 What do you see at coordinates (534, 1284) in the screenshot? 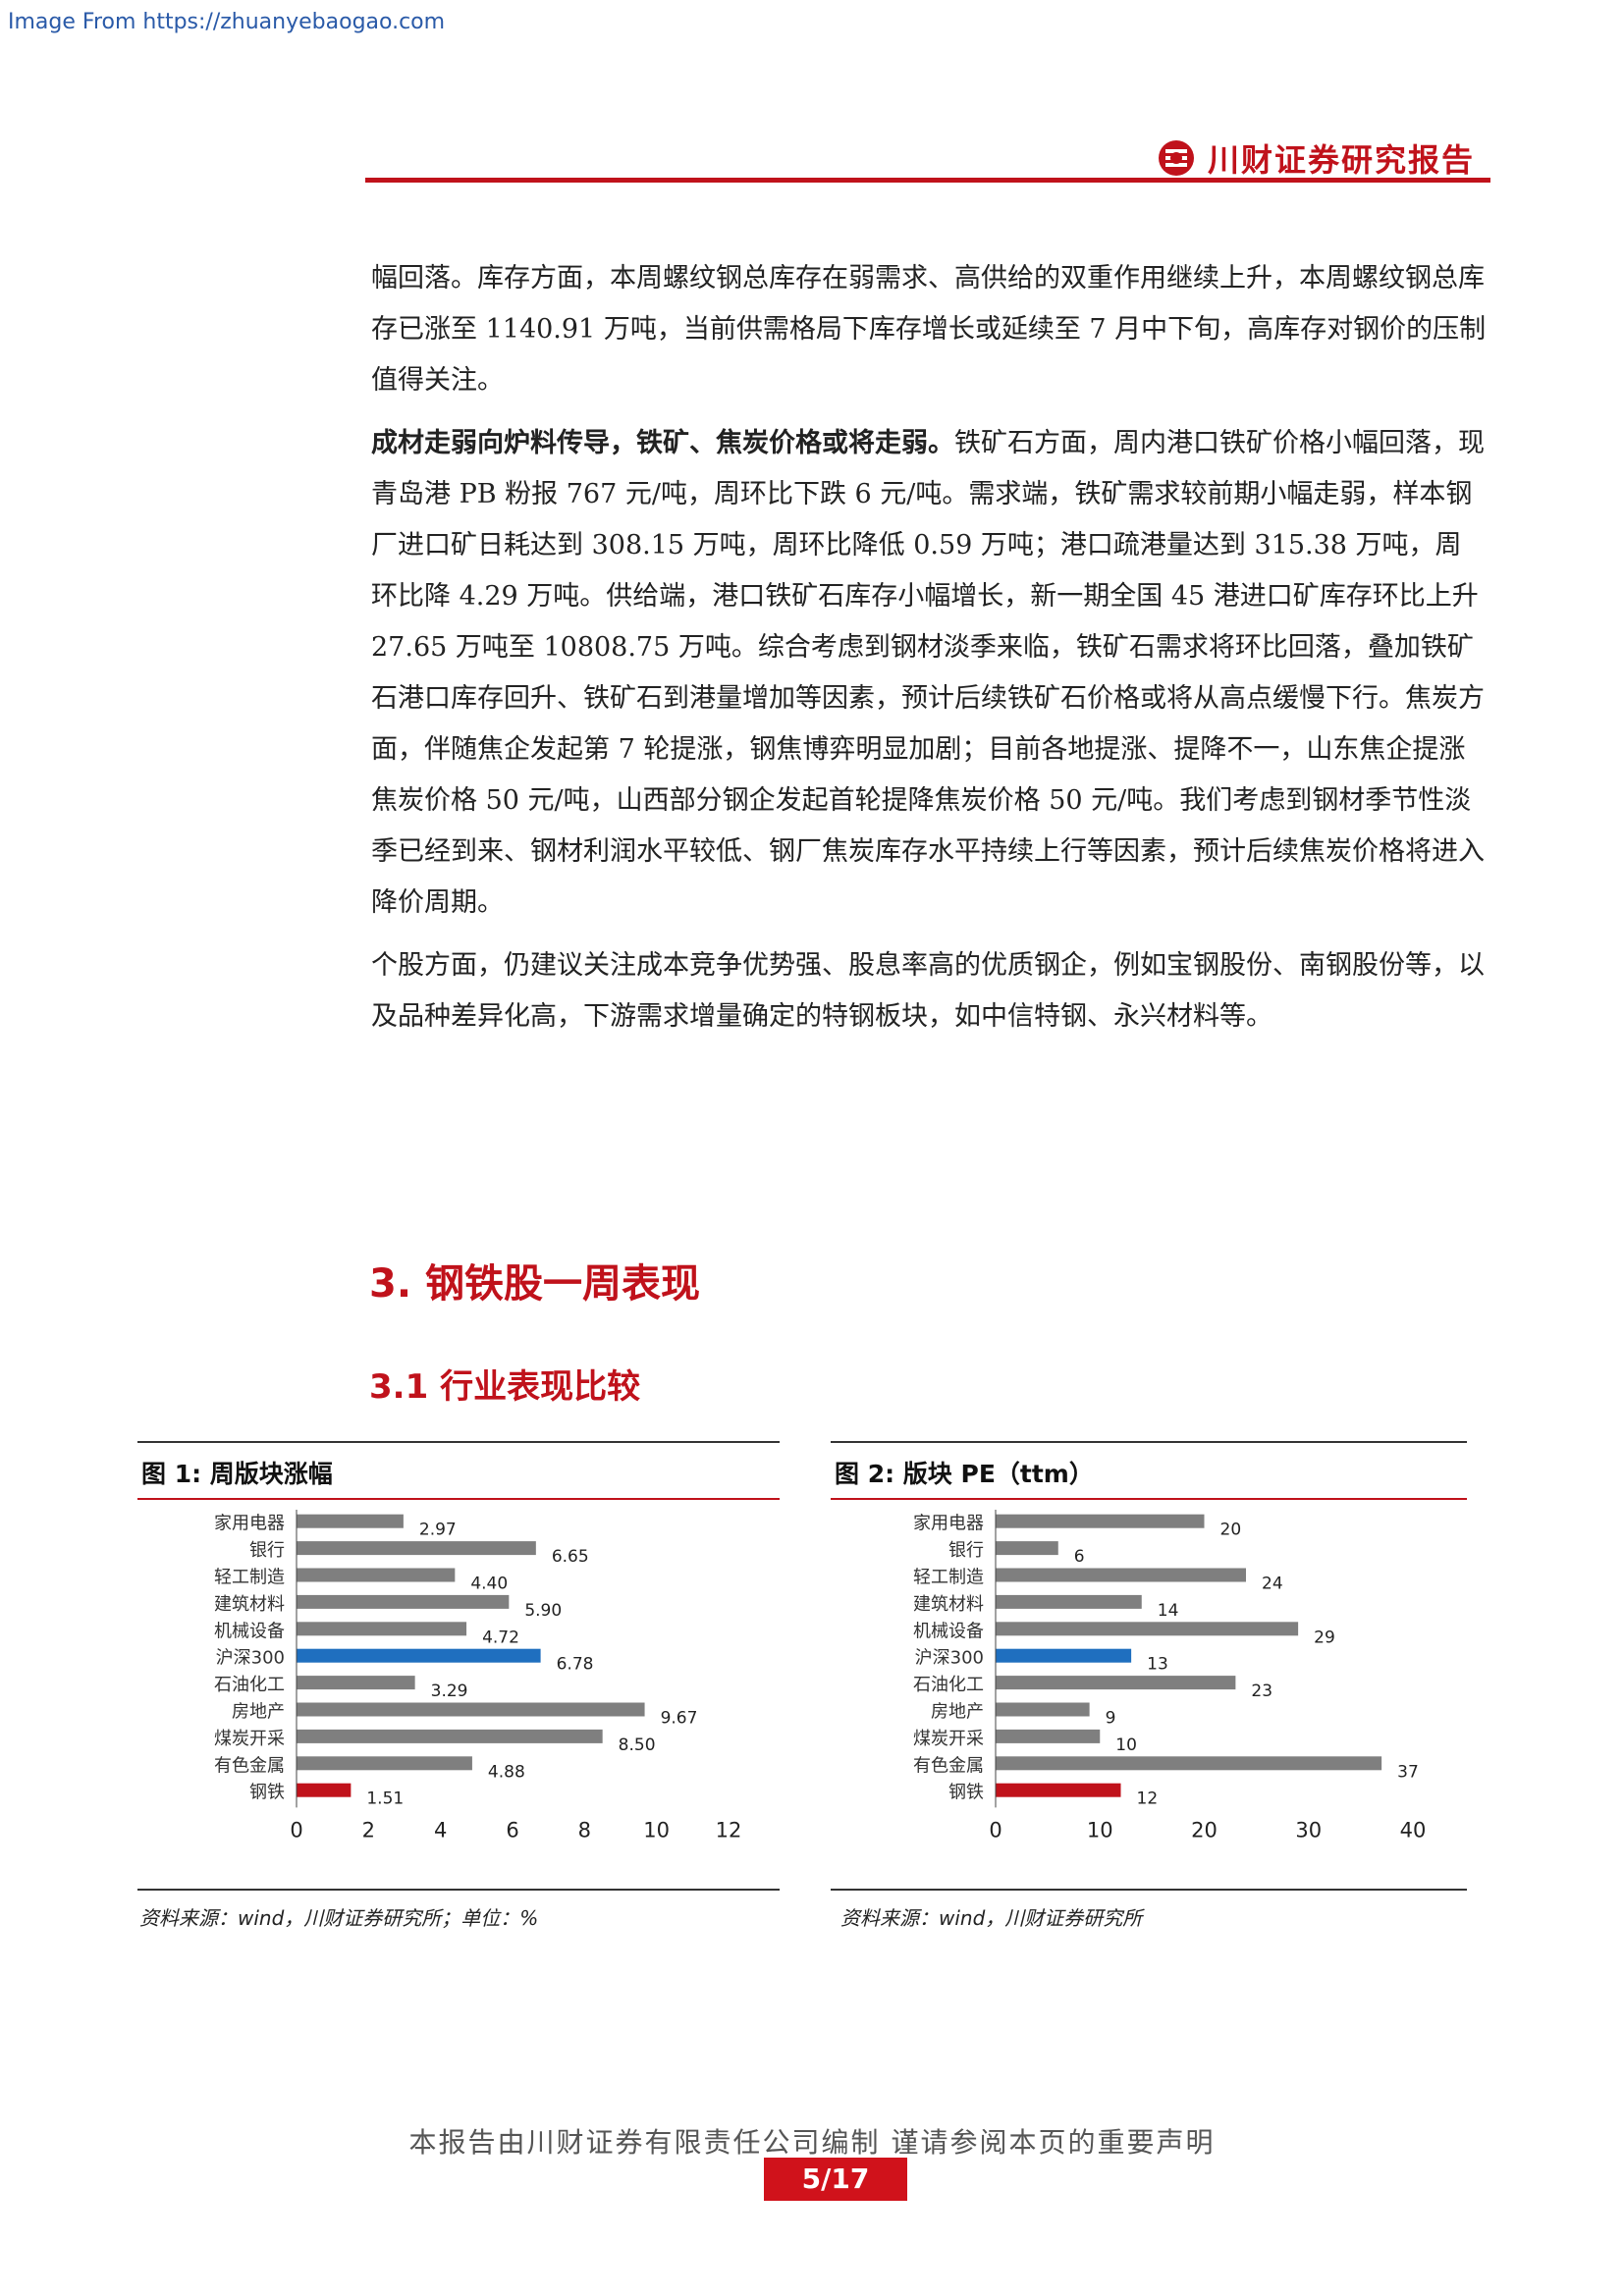
I see `section-heading: 3. 钢铁股一周表现` at bounding box center [534, 1284].